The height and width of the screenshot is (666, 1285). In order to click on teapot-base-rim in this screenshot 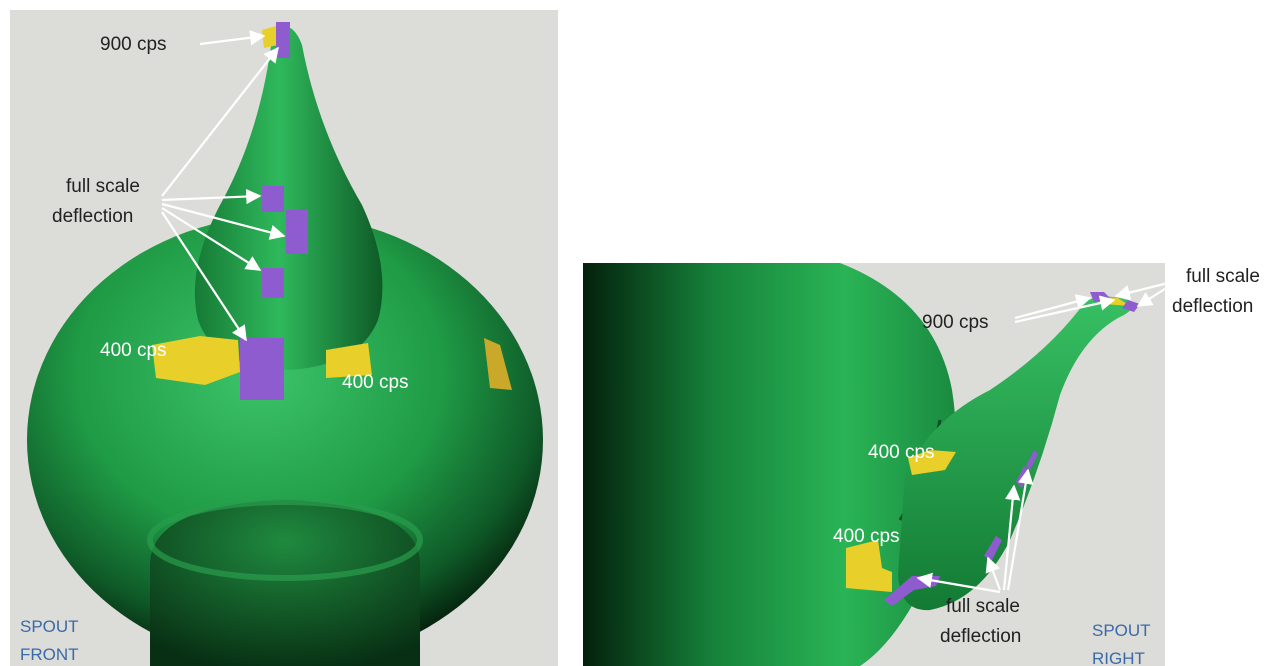, I will do `click(285, 540)`.